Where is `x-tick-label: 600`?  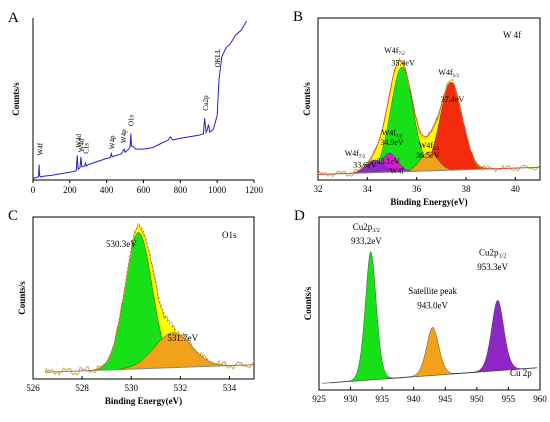
x-tick-label: 600 is located at coordinates (144, 190).